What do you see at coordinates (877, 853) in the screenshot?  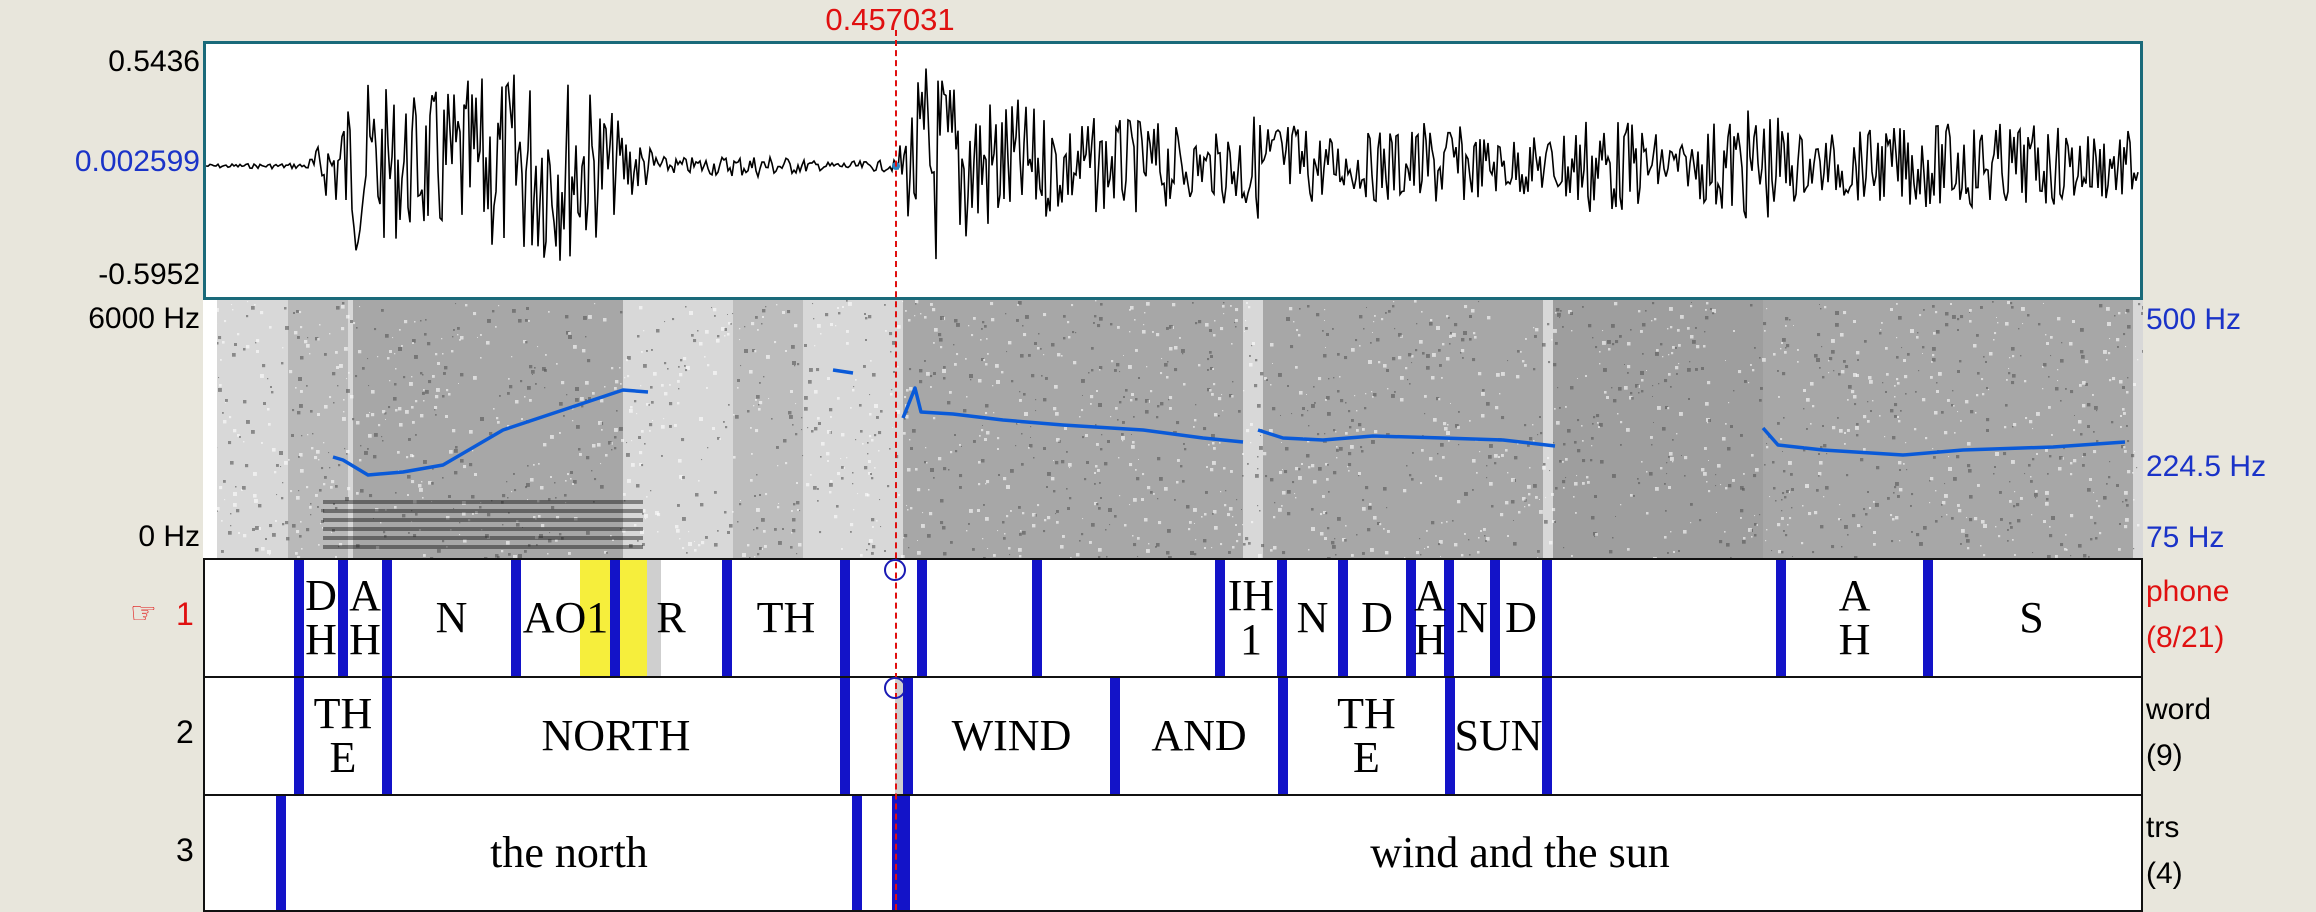 I see `interval-trs` at bounding box center [877, 853].